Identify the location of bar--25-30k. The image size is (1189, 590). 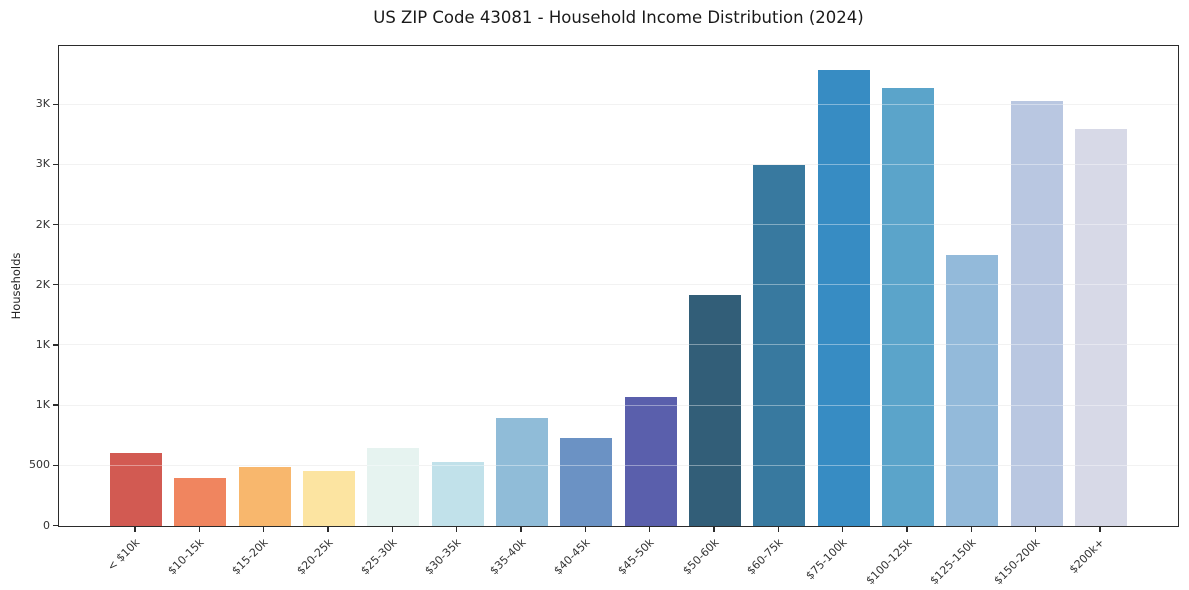
(393, 486).